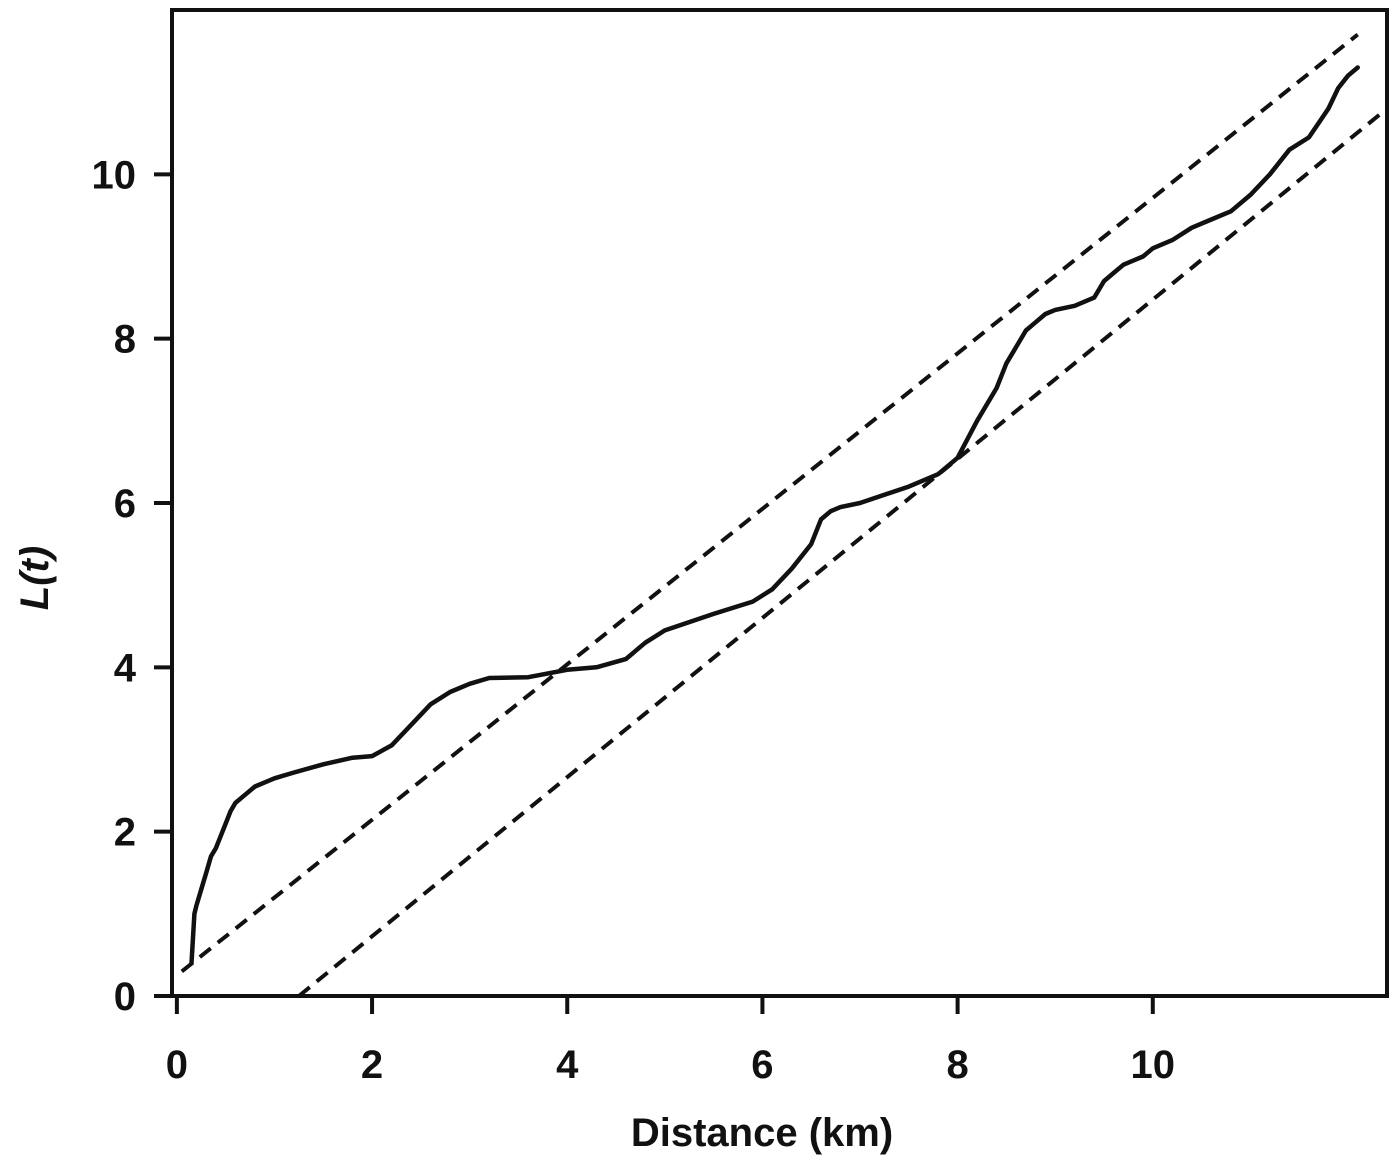 Image resolution: width=1400 pixels, height=1158 pixels. What do you see at coordinates (372, 1065) in the screenshot?
I see `x-tick-label: 2` at bounding box center [372, 1065].